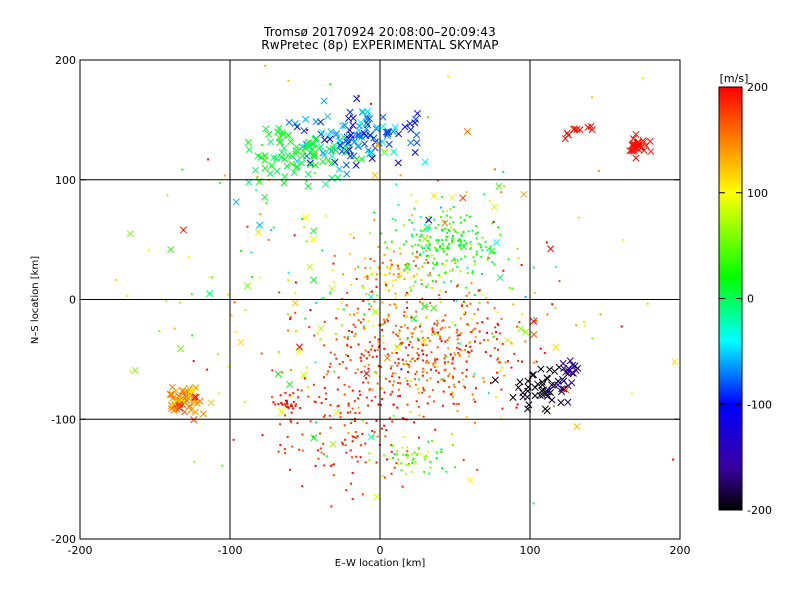  I want to click on y-axis-label: N–S location [km], so click(35, 300).